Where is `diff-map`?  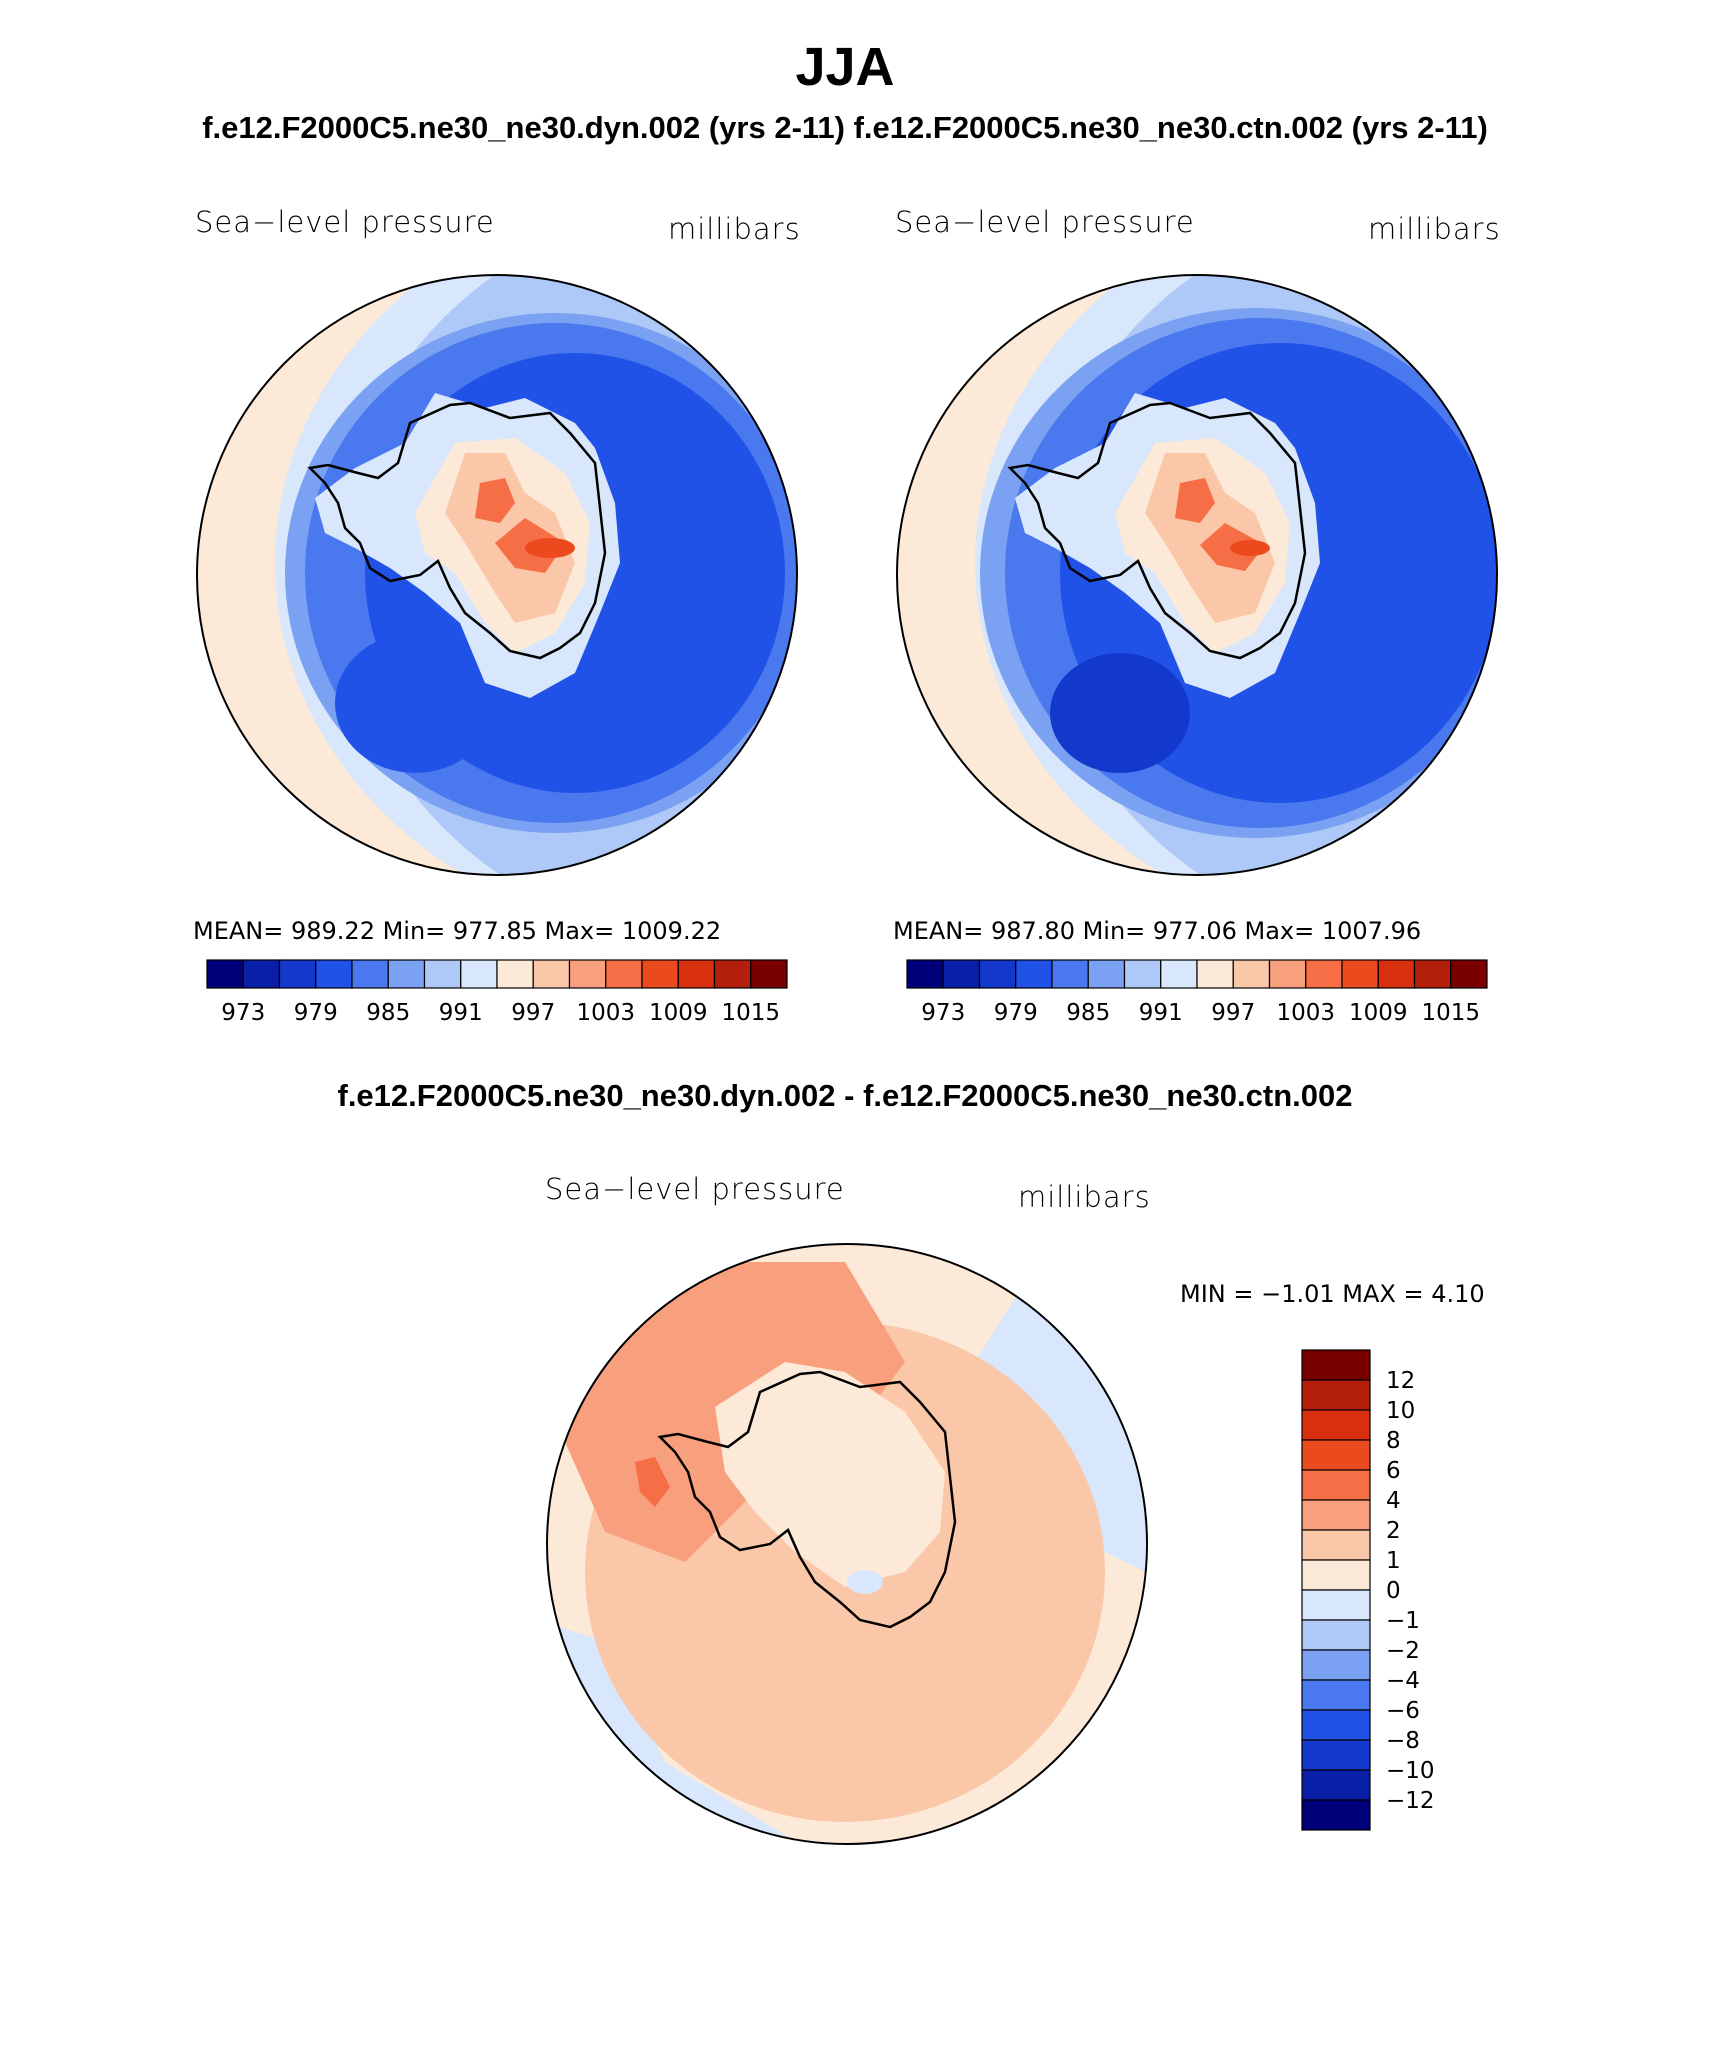
diff-map is located at coordinates (847, 1544).